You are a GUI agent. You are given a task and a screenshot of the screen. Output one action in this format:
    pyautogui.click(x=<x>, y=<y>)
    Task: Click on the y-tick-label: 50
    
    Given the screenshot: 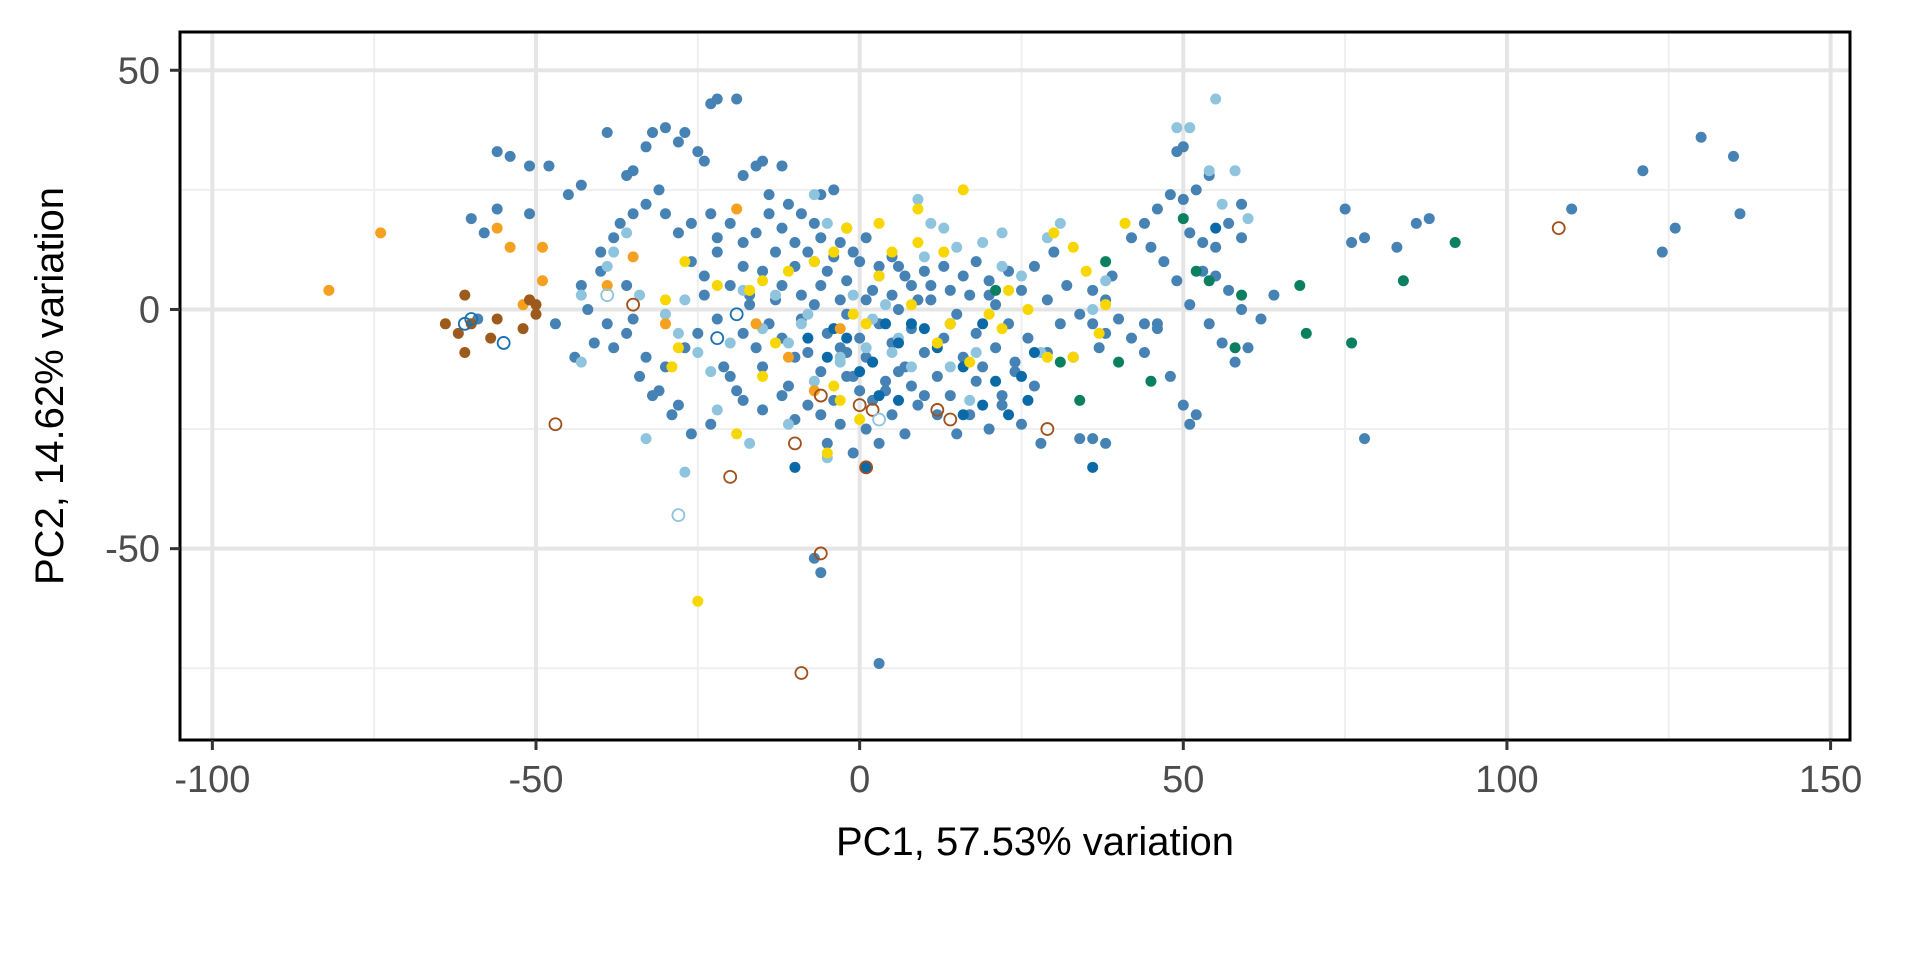 What is the action you would take?
    pyautogui.click(x=139, y=71)
    